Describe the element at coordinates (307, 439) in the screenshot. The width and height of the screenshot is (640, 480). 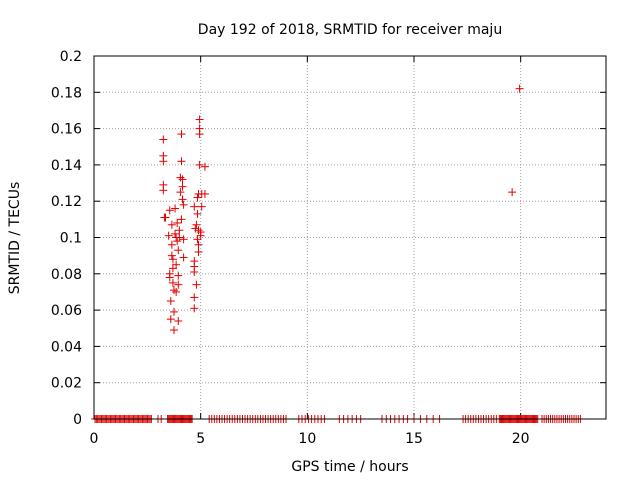
I see `x-tick-label: 10` at that location.